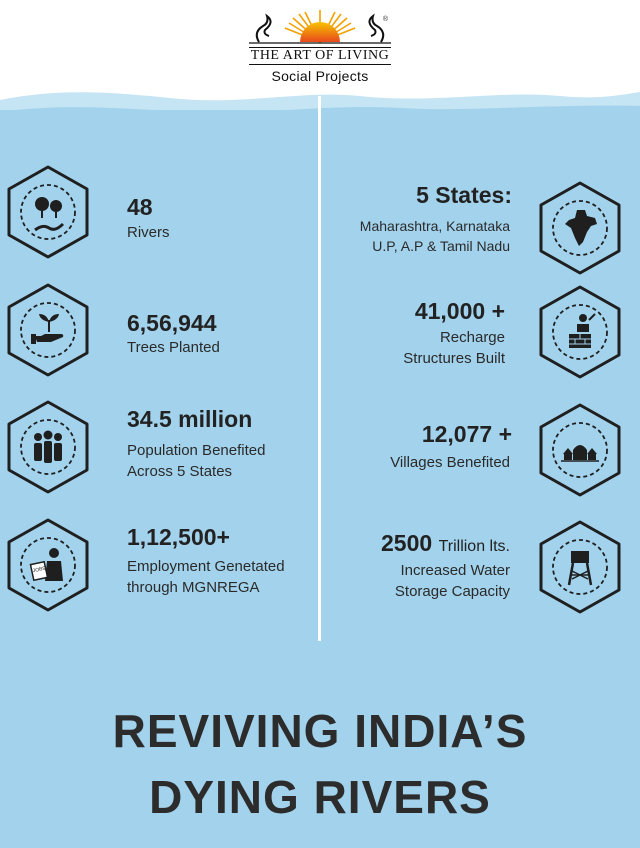 The width and height of the screenshot is (640, 848). Describe the element at coordinates (441, 246) in the screenshot. I see `stat-states-label-2: U.P, A.P & Tamil Nadu` at that location.